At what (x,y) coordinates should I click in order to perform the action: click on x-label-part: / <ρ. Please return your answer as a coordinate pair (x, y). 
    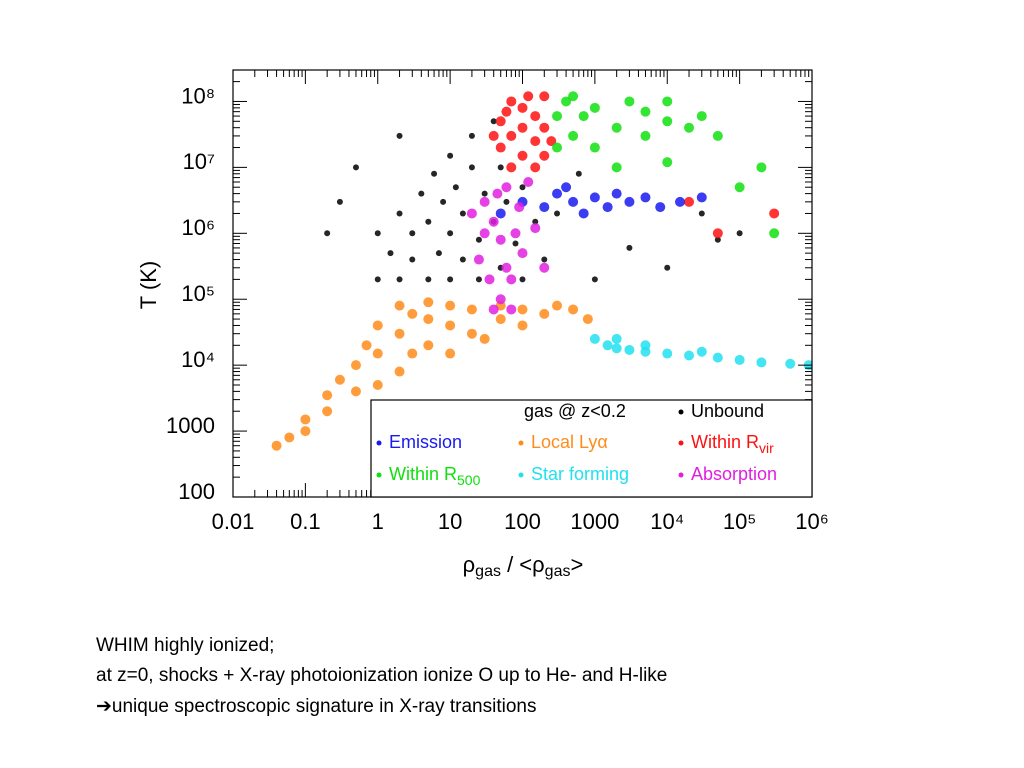
    Looking at the image, I should click on (523, 564).